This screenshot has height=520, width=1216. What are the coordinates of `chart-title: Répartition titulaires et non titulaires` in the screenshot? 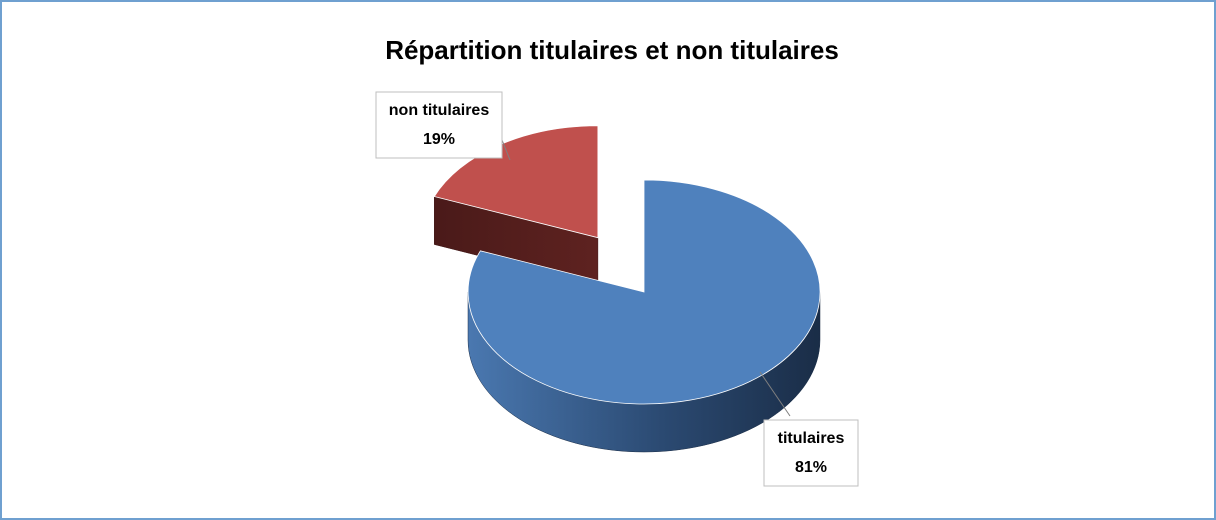 It's located at (612, 50).